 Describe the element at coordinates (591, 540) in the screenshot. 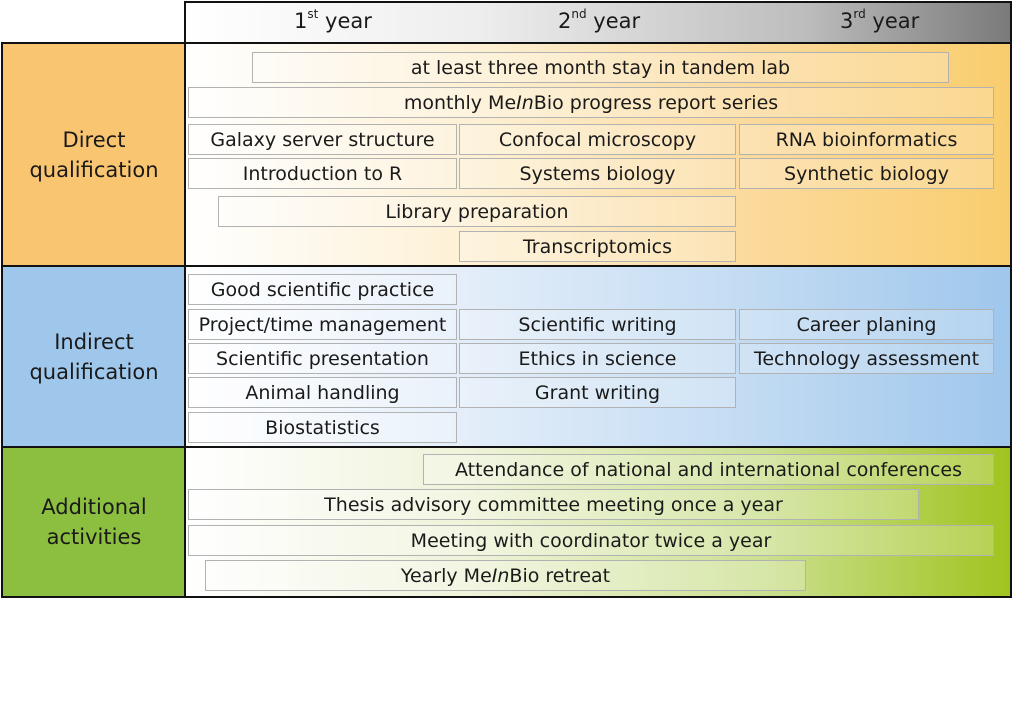

I see `coordinator-meeting-bar: Meeting with coordinator twice a year` at that location.